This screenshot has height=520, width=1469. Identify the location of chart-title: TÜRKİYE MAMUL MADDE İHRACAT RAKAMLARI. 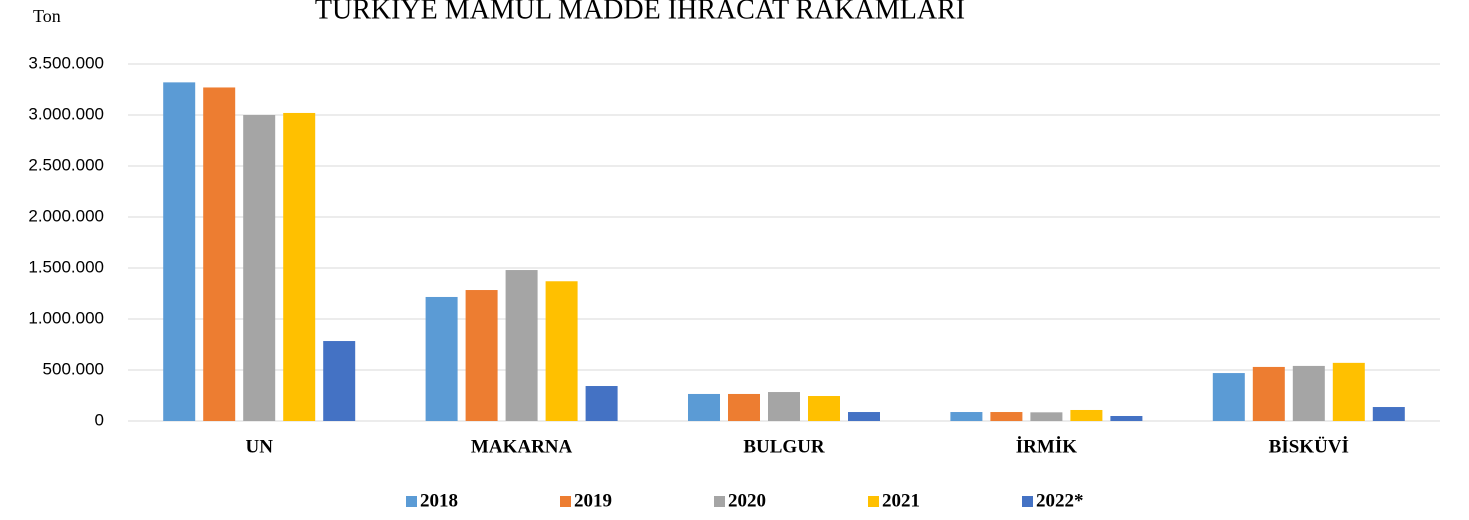
(640, 12).